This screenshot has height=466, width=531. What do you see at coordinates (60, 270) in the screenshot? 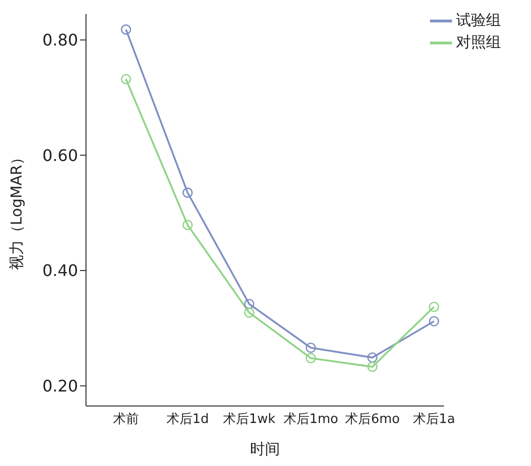
I see `y-tick-label: 0.40` at bounding box center [60, 270].